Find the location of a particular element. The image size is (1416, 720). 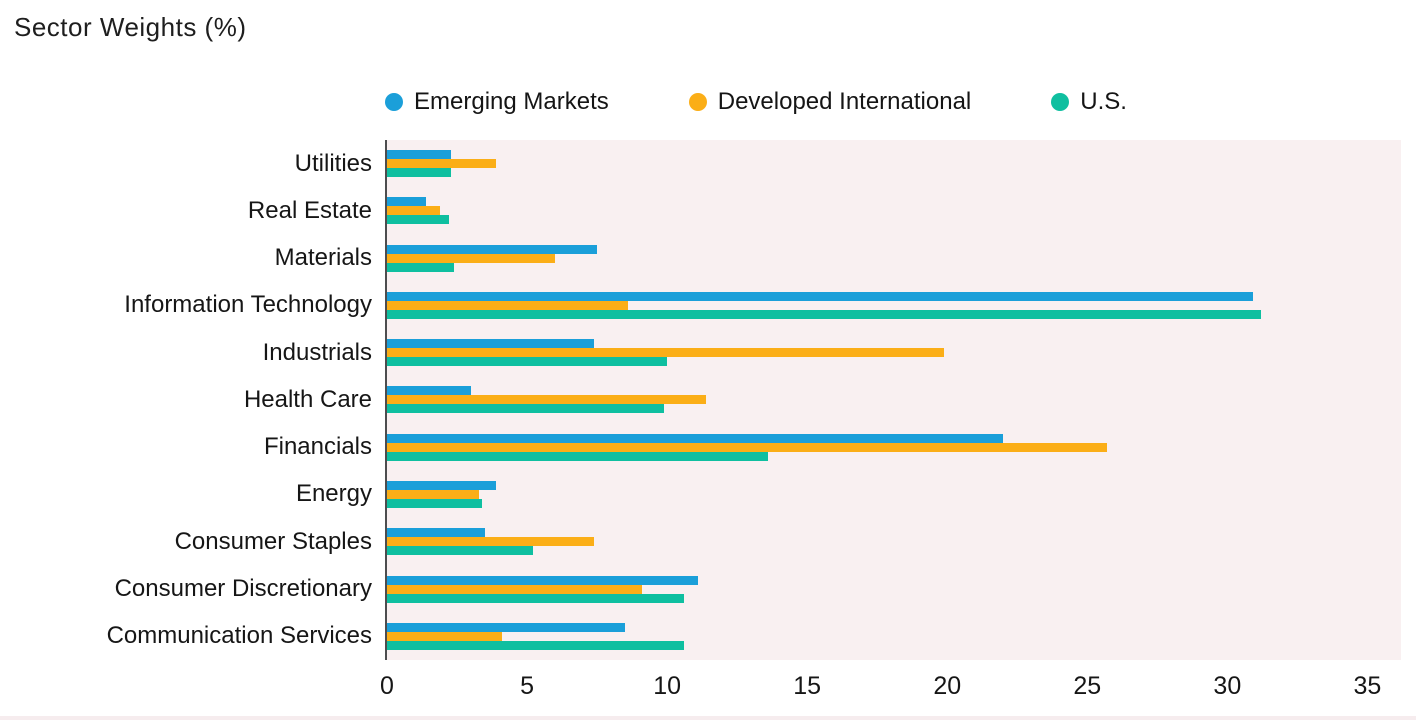

bar-emerging-markets-energy is located at coordinates (442, 485).